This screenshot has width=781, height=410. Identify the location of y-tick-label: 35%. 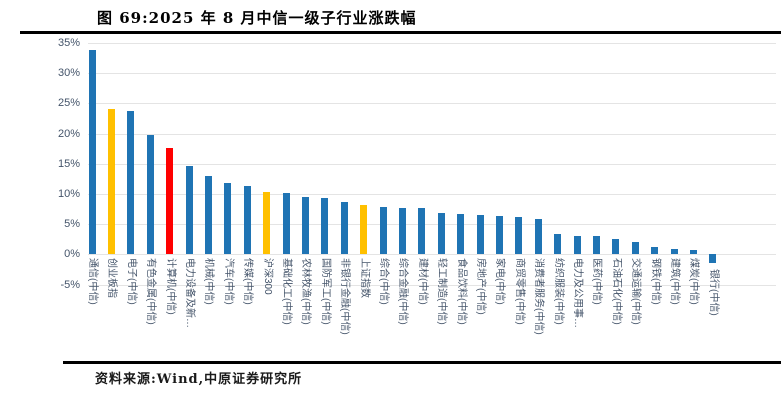
(68, 43).